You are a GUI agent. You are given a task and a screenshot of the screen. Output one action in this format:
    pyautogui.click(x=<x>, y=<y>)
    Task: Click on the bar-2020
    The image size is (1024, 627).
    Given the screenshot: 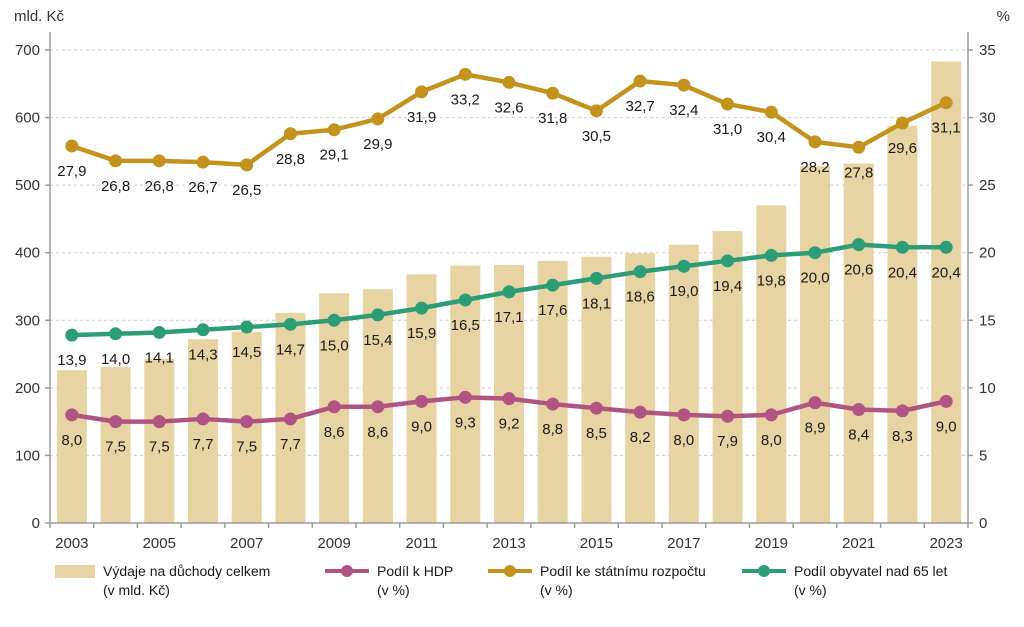 What is the action you would take?
    pyautogui.click(x=815, y=345)
    